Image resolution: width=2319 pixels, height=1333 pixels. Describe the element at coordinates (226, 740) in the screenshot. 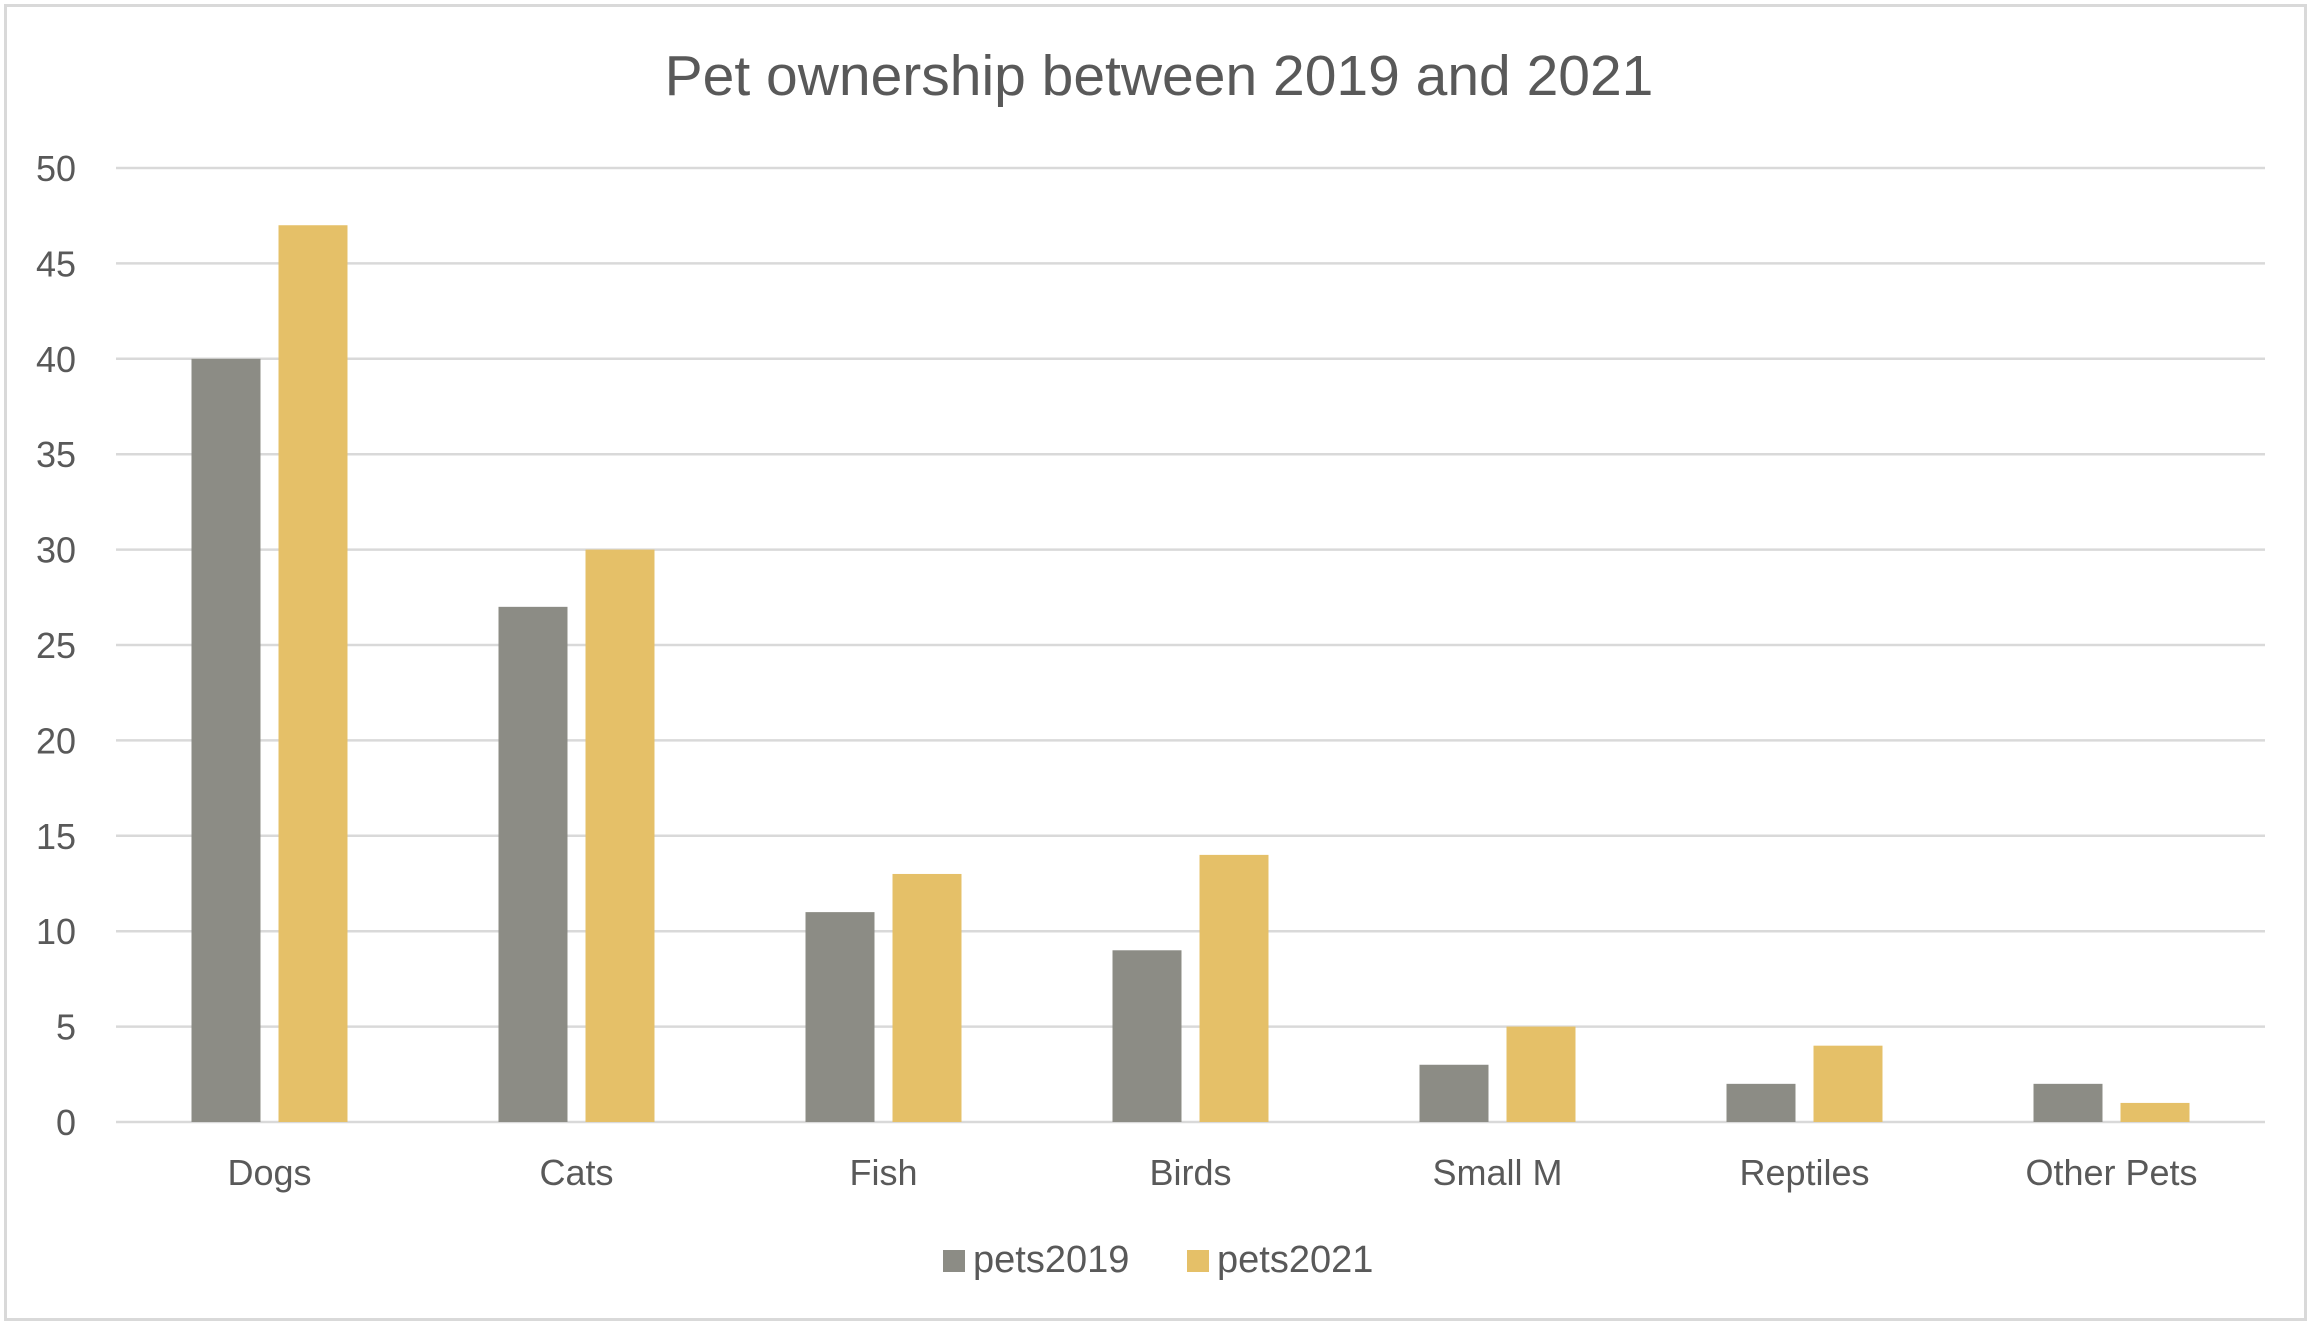

I see `bar-pets2019-dogs` at that location.